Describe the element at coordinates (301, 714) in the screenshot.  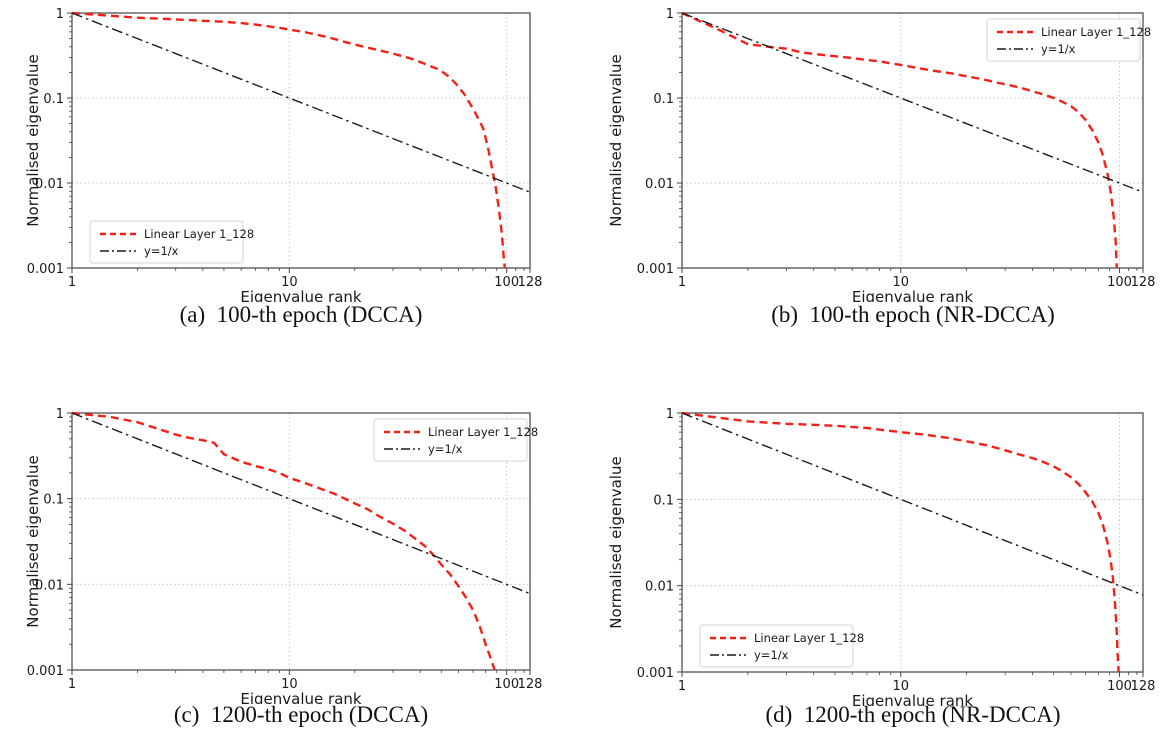
I see `caption-c: (c) 1200-th epoch (DCCA)` at that location.